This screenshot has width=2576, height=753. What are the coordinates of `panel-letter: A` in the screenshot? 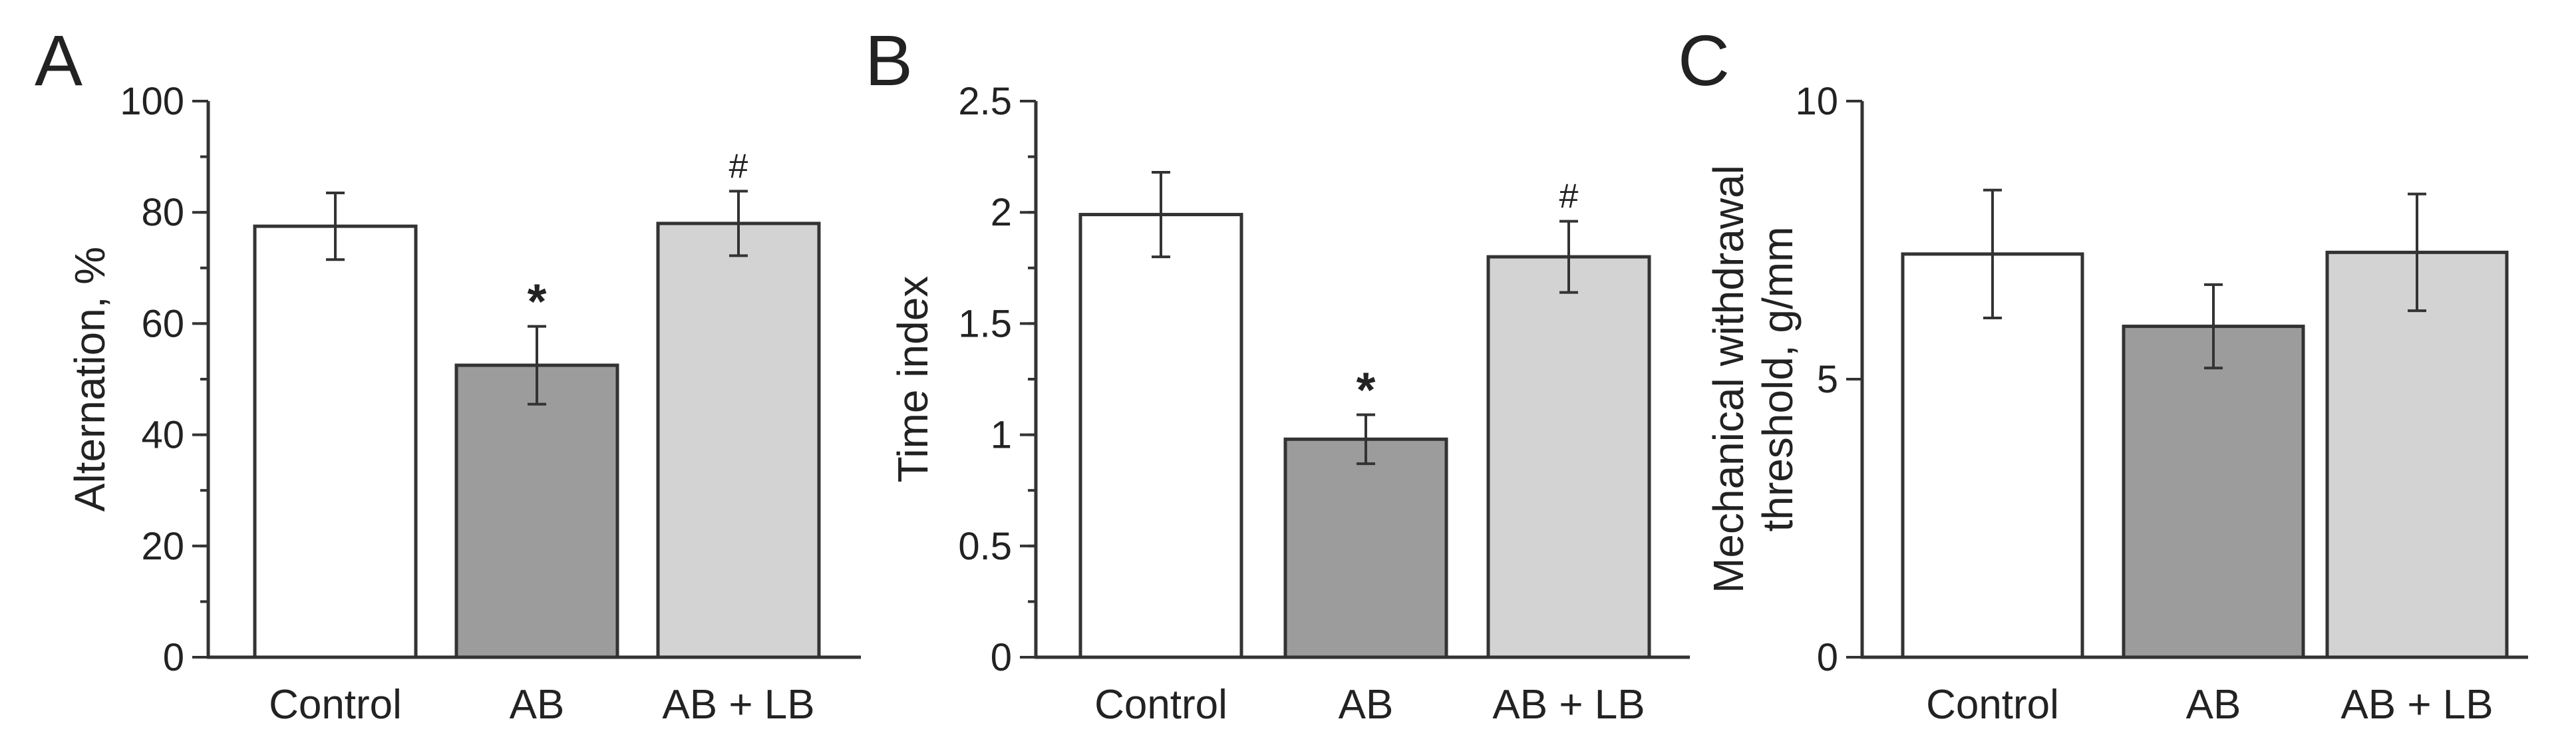 It's located at (58, 60).